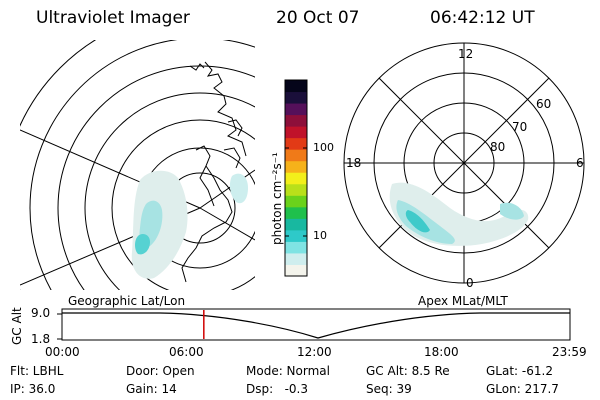 The width and height of the screenshot is (600, 400). Describe the element at coordinates (37, 371) in the screenshot. I see `footer-filter: Flt: LBHL` at that location.